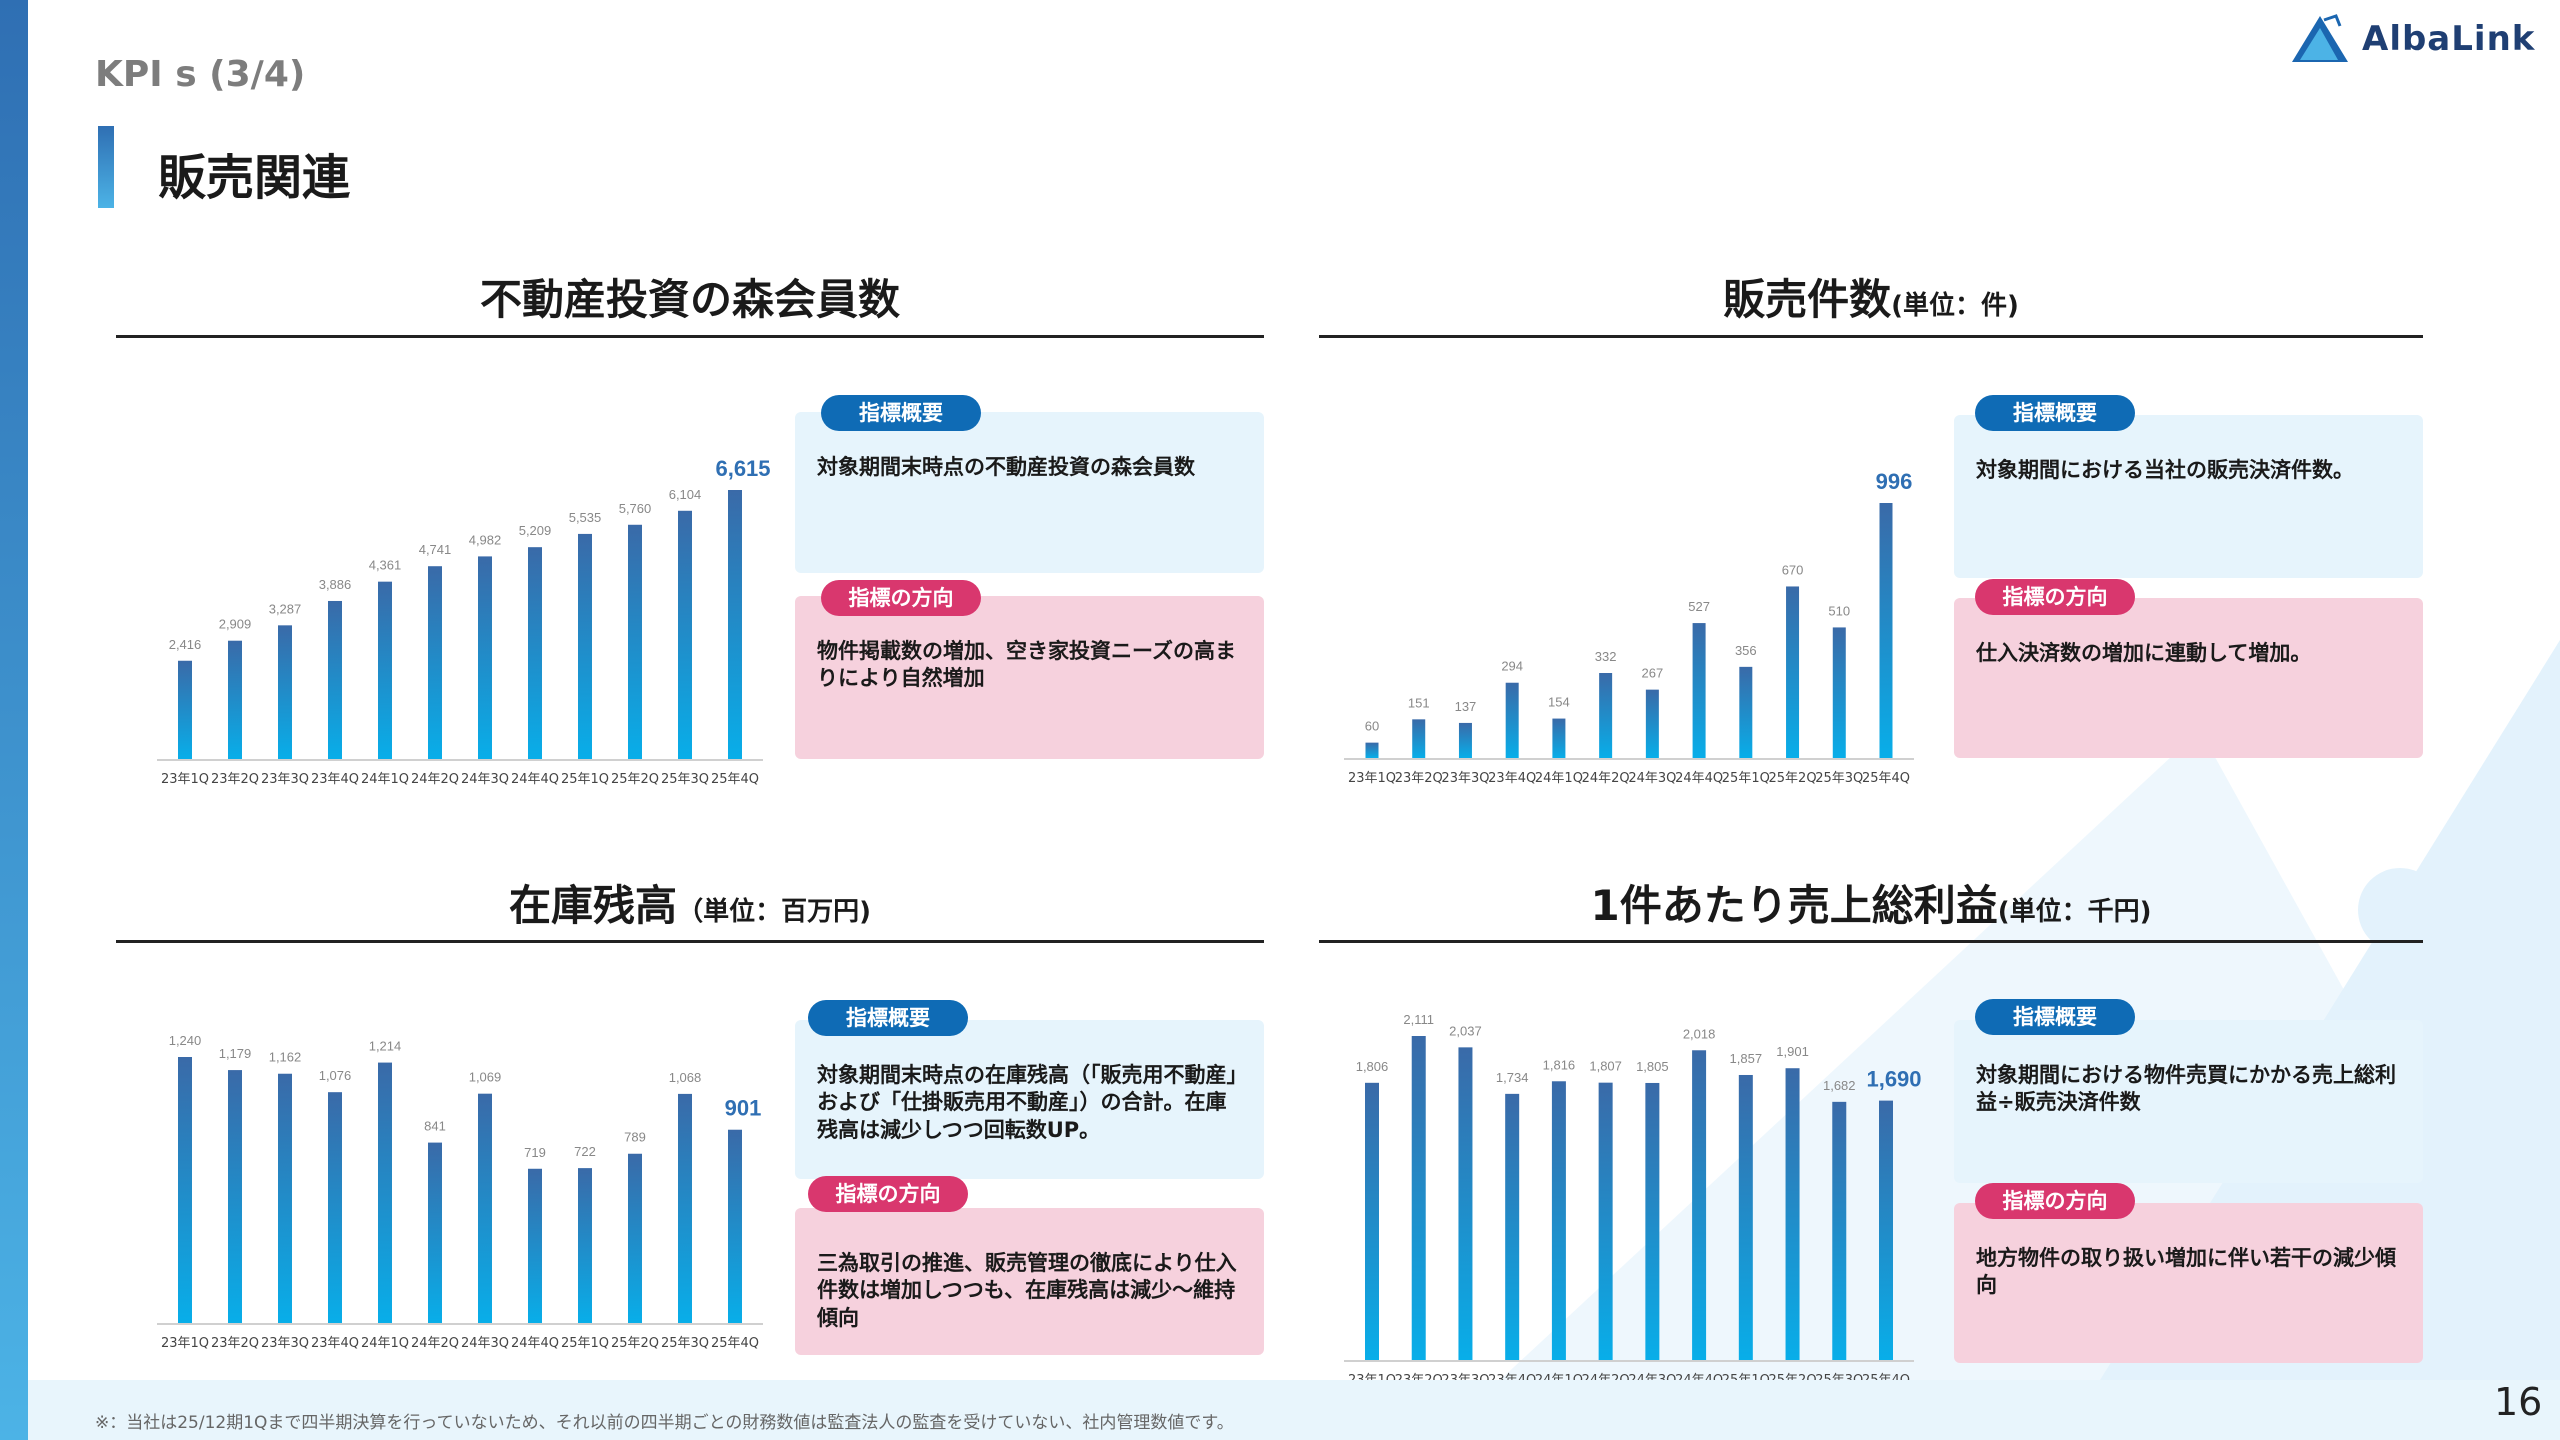  I want to click on panel-unit: （単位：百万円), so click(774, 912).